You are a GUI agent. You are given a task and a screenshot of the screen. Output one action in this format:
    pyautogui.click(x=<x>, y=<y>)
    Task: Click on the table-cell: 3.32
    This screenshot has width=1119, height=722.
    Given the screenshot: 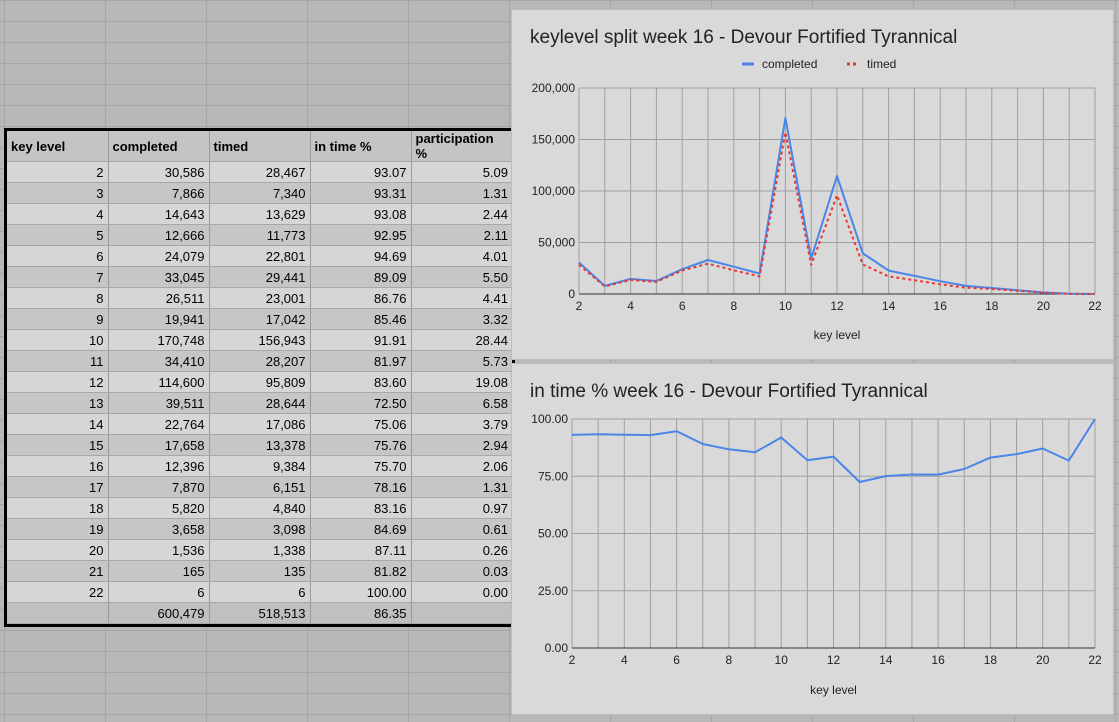 What is the action you would take?
    pyautogui.click(x=461, y=319)
    